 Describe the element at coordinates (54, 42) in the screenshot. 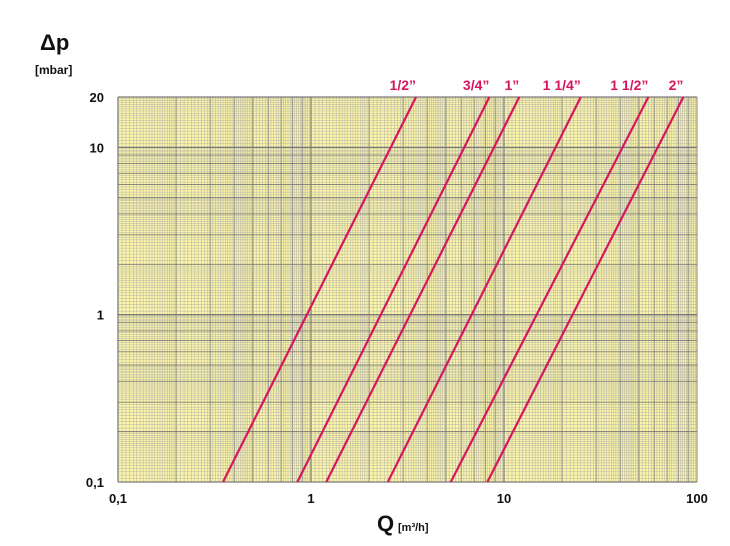

I see `y-axis-label: Δp` at that location.